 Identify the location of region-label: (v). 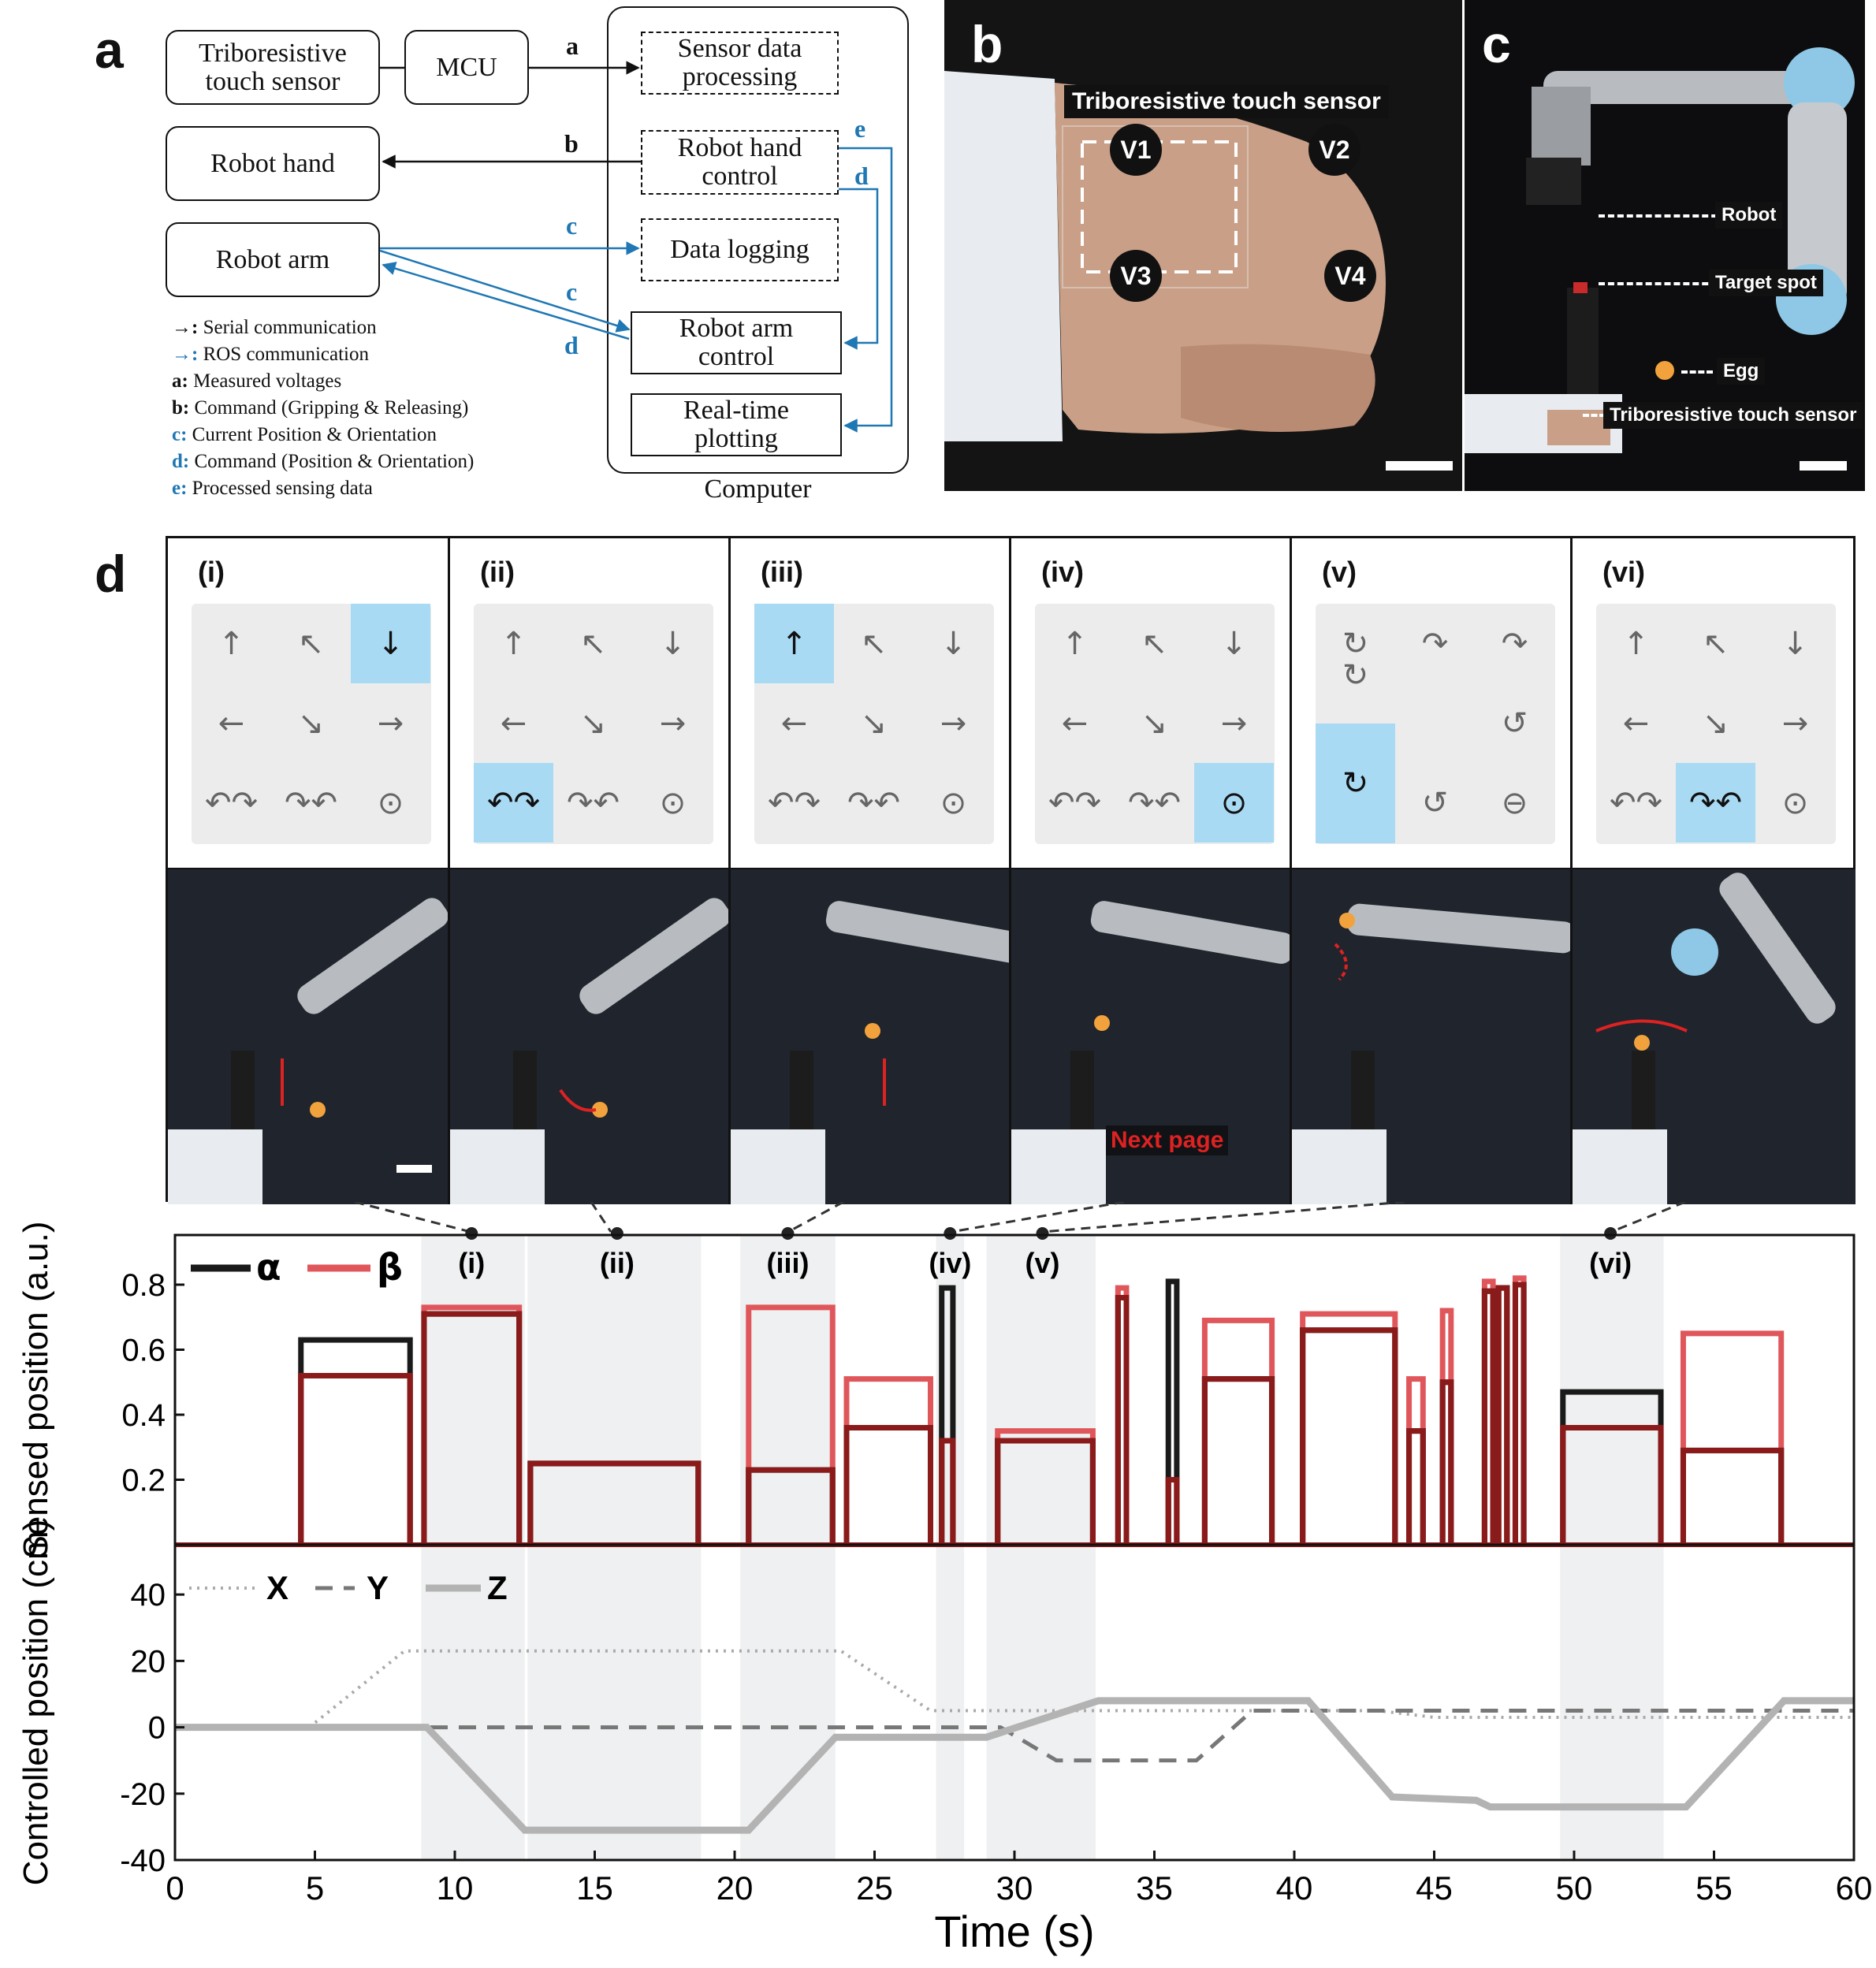
(1042, 1263).